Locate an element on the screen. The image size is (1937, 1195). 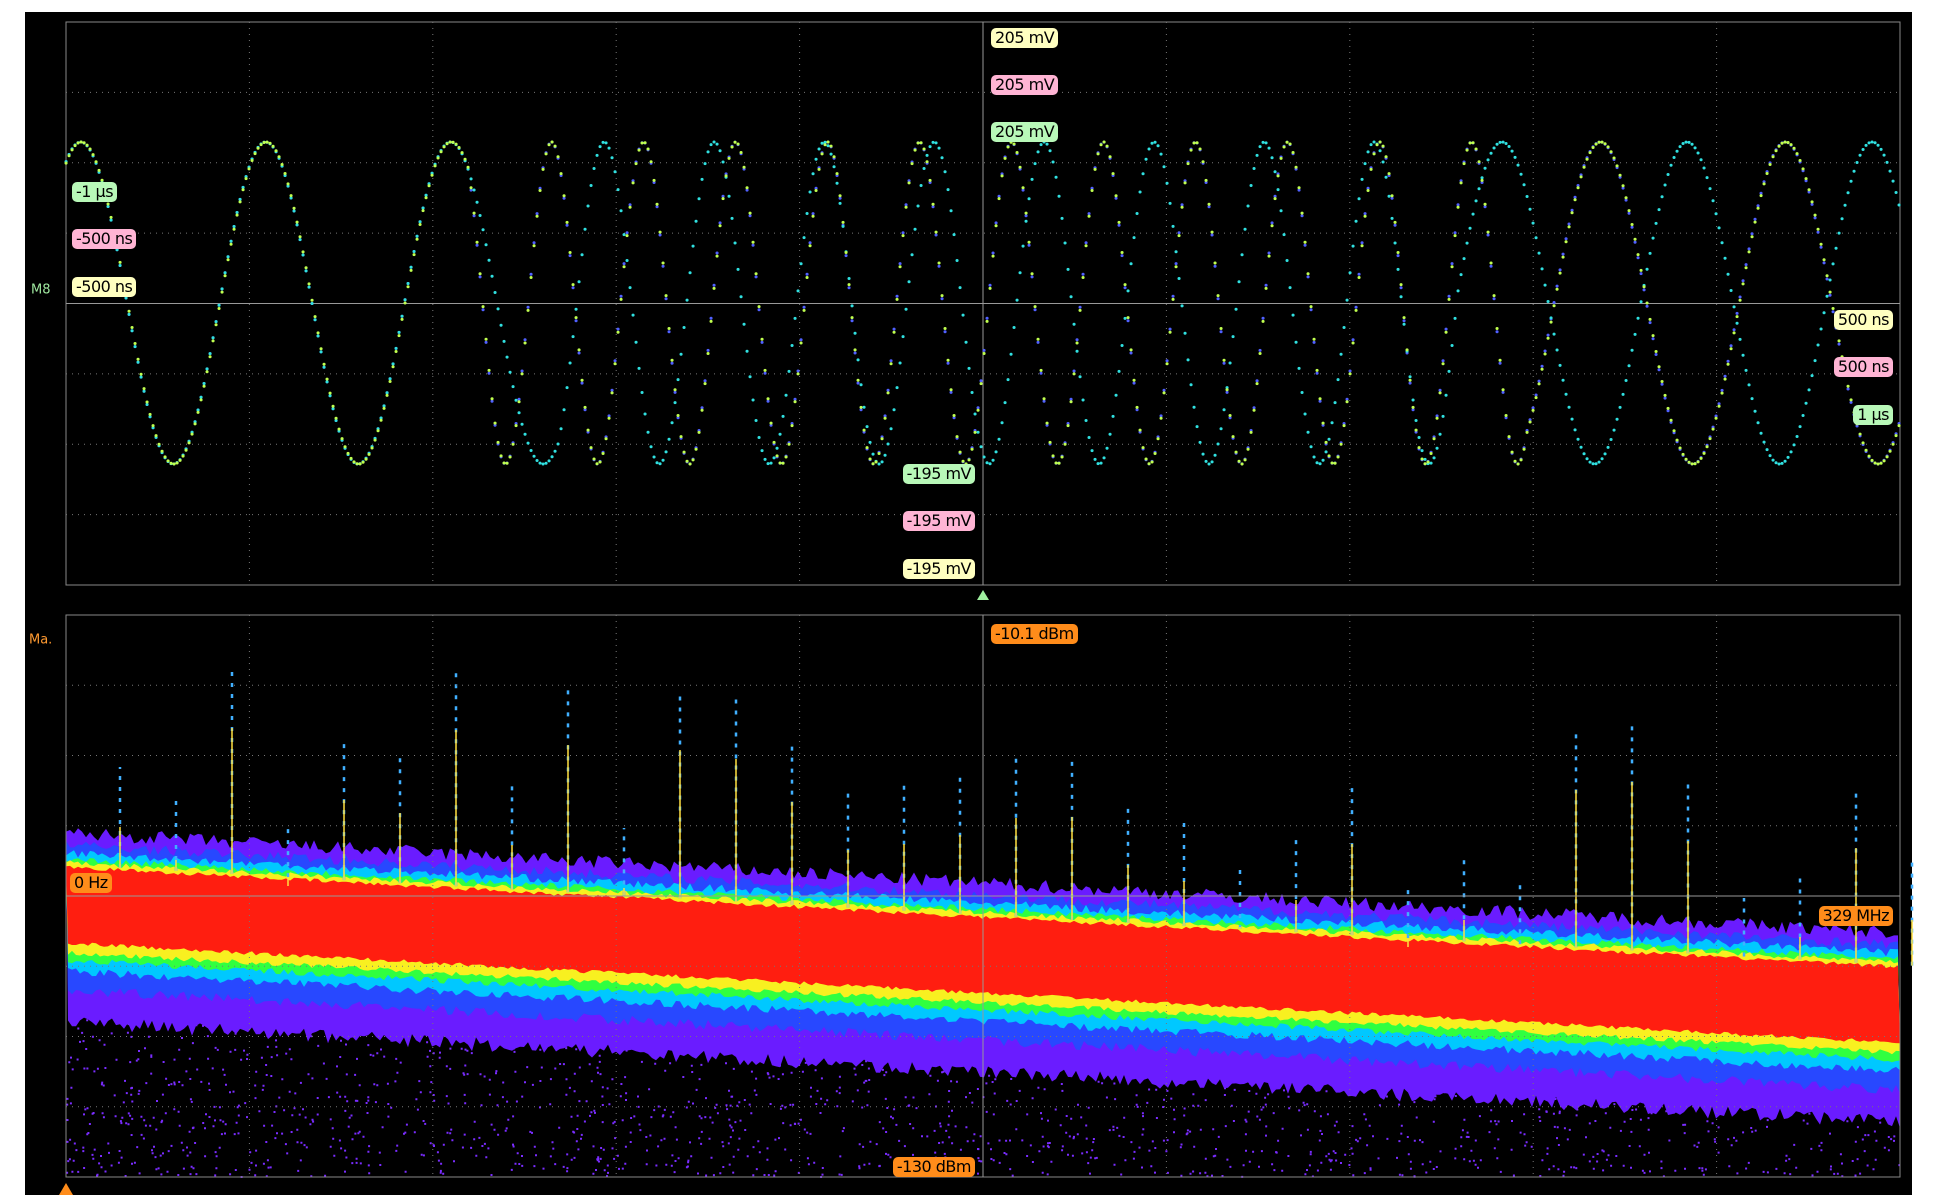
level-label: -10.1 dBm is located at coordinates (1034, 634).